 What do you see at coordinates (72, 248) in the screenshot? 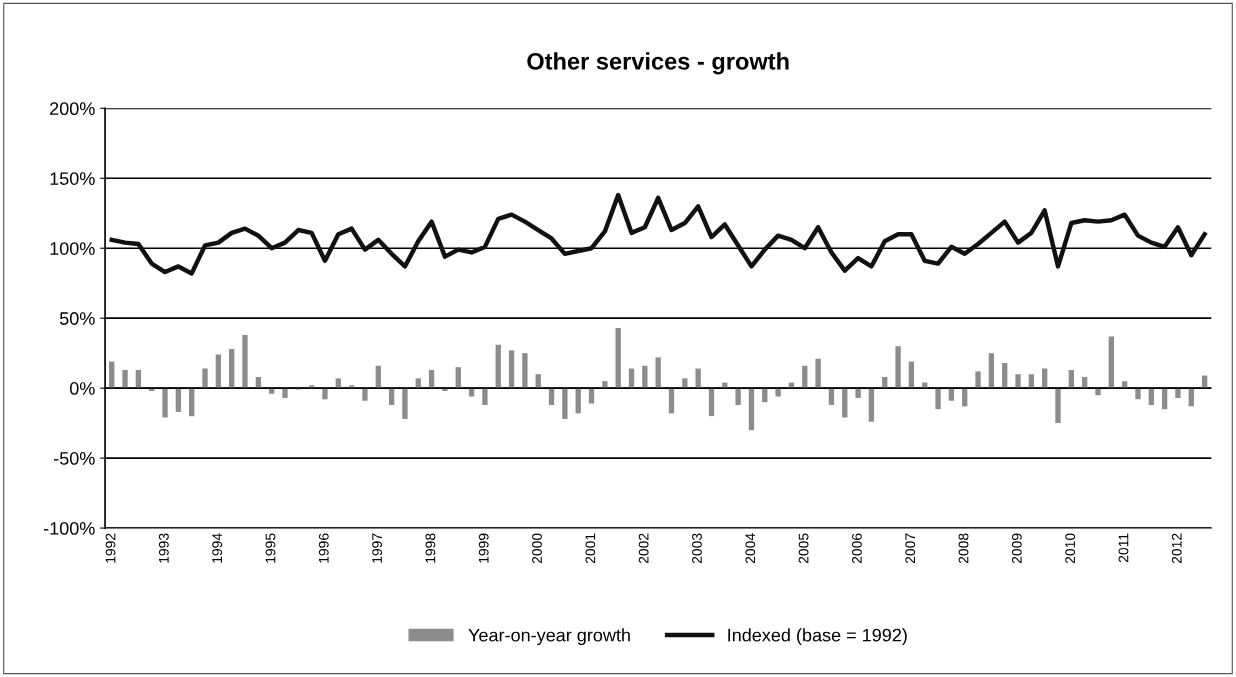
I see `y-tick-label: 100%` at bounding box center [72, 248].